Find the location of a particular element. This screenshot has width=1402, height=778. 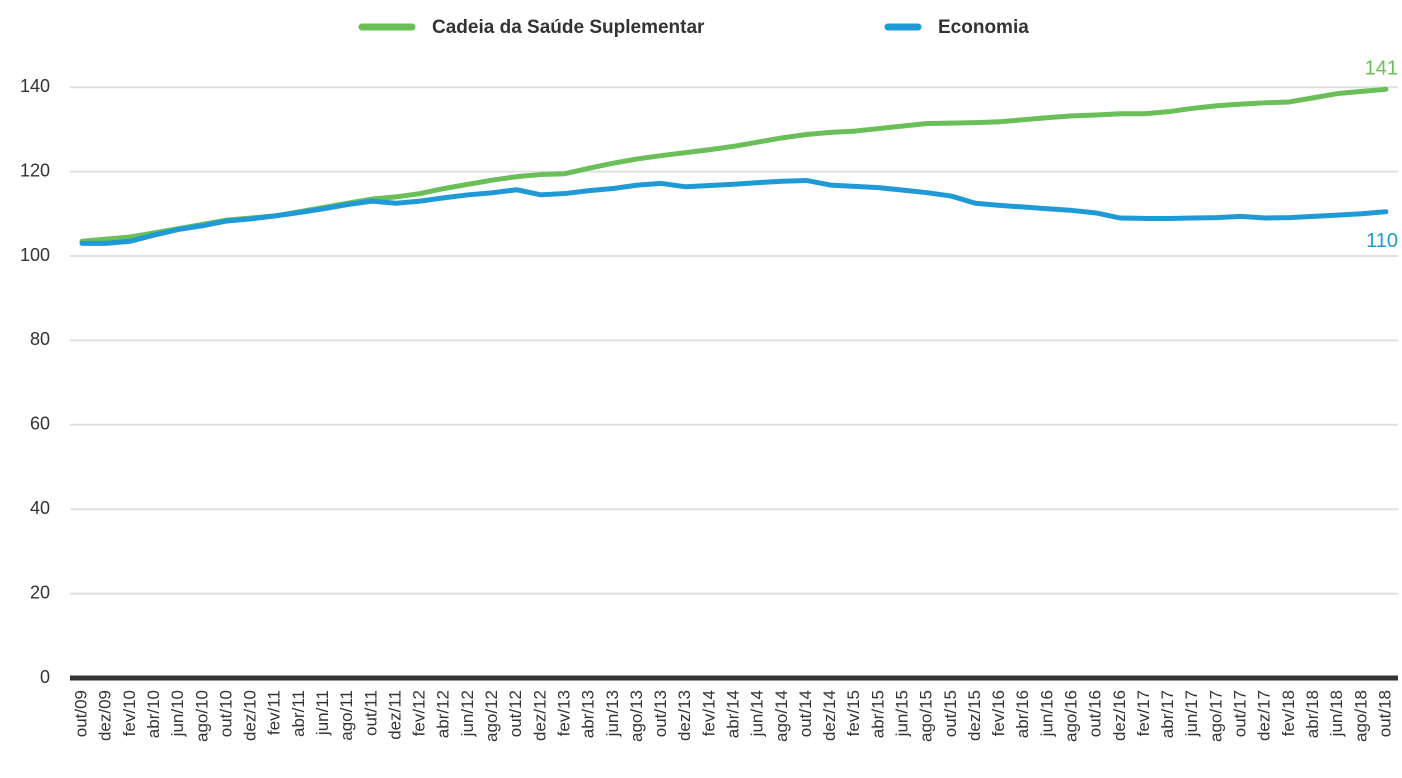

x-tick-label: dez/10 is located at coordinates (250, 715).